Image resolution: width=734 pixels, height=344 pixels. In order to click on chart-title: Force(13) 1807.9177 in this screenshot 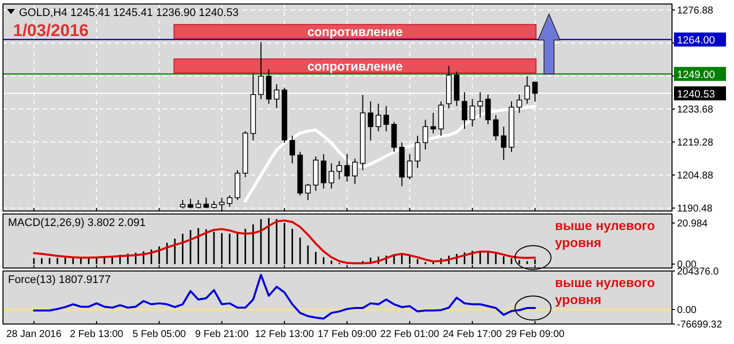, I will do `click(59, 280)`.